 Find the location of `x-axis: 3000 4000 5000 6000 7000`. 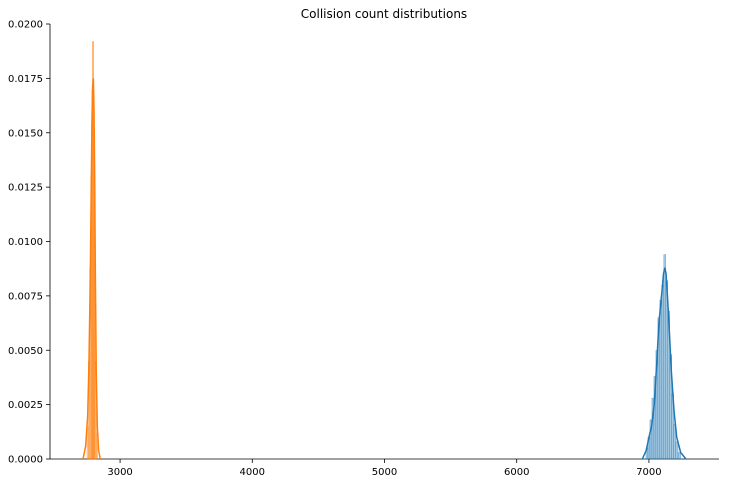

x-axis: 3000 4000 5000 6000 7000 is located at coordinates (384, 468).